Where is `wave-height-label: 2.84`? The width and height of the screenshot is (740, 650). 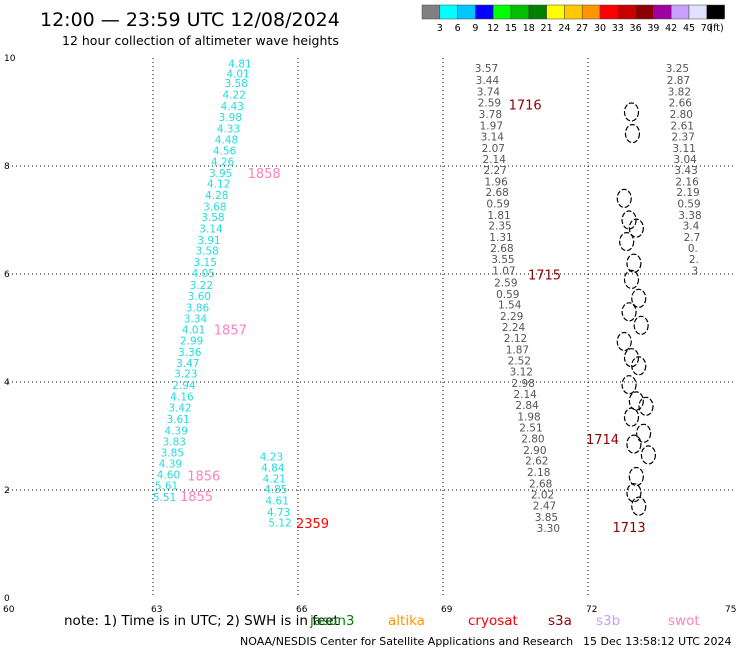
wave-height-label: 2.84 is located at coordinates (527, 406).